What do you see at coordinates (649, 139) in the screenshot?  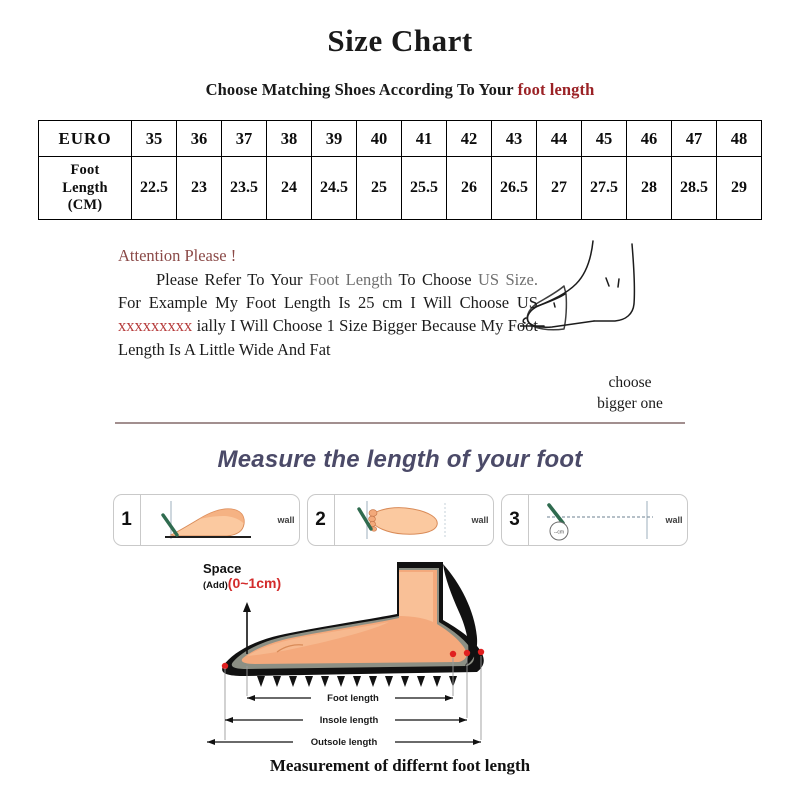 I see `euro-cell: 46` at bounding box center [649, 139].